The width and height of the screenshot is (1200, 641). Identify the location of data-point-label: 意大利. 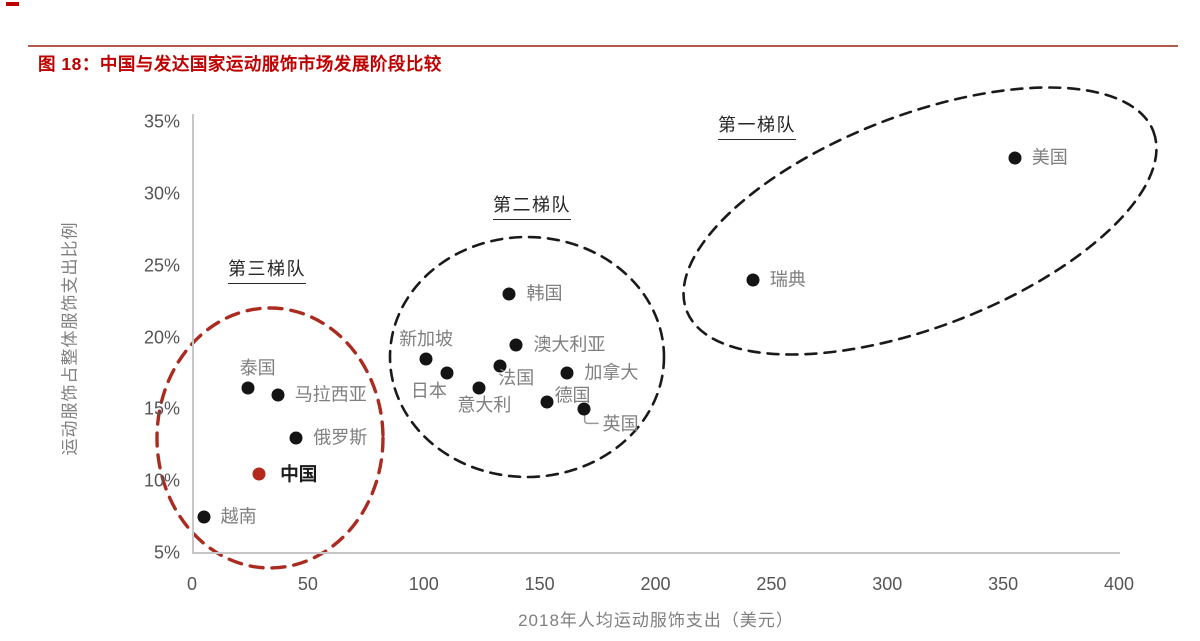
(484, 404).